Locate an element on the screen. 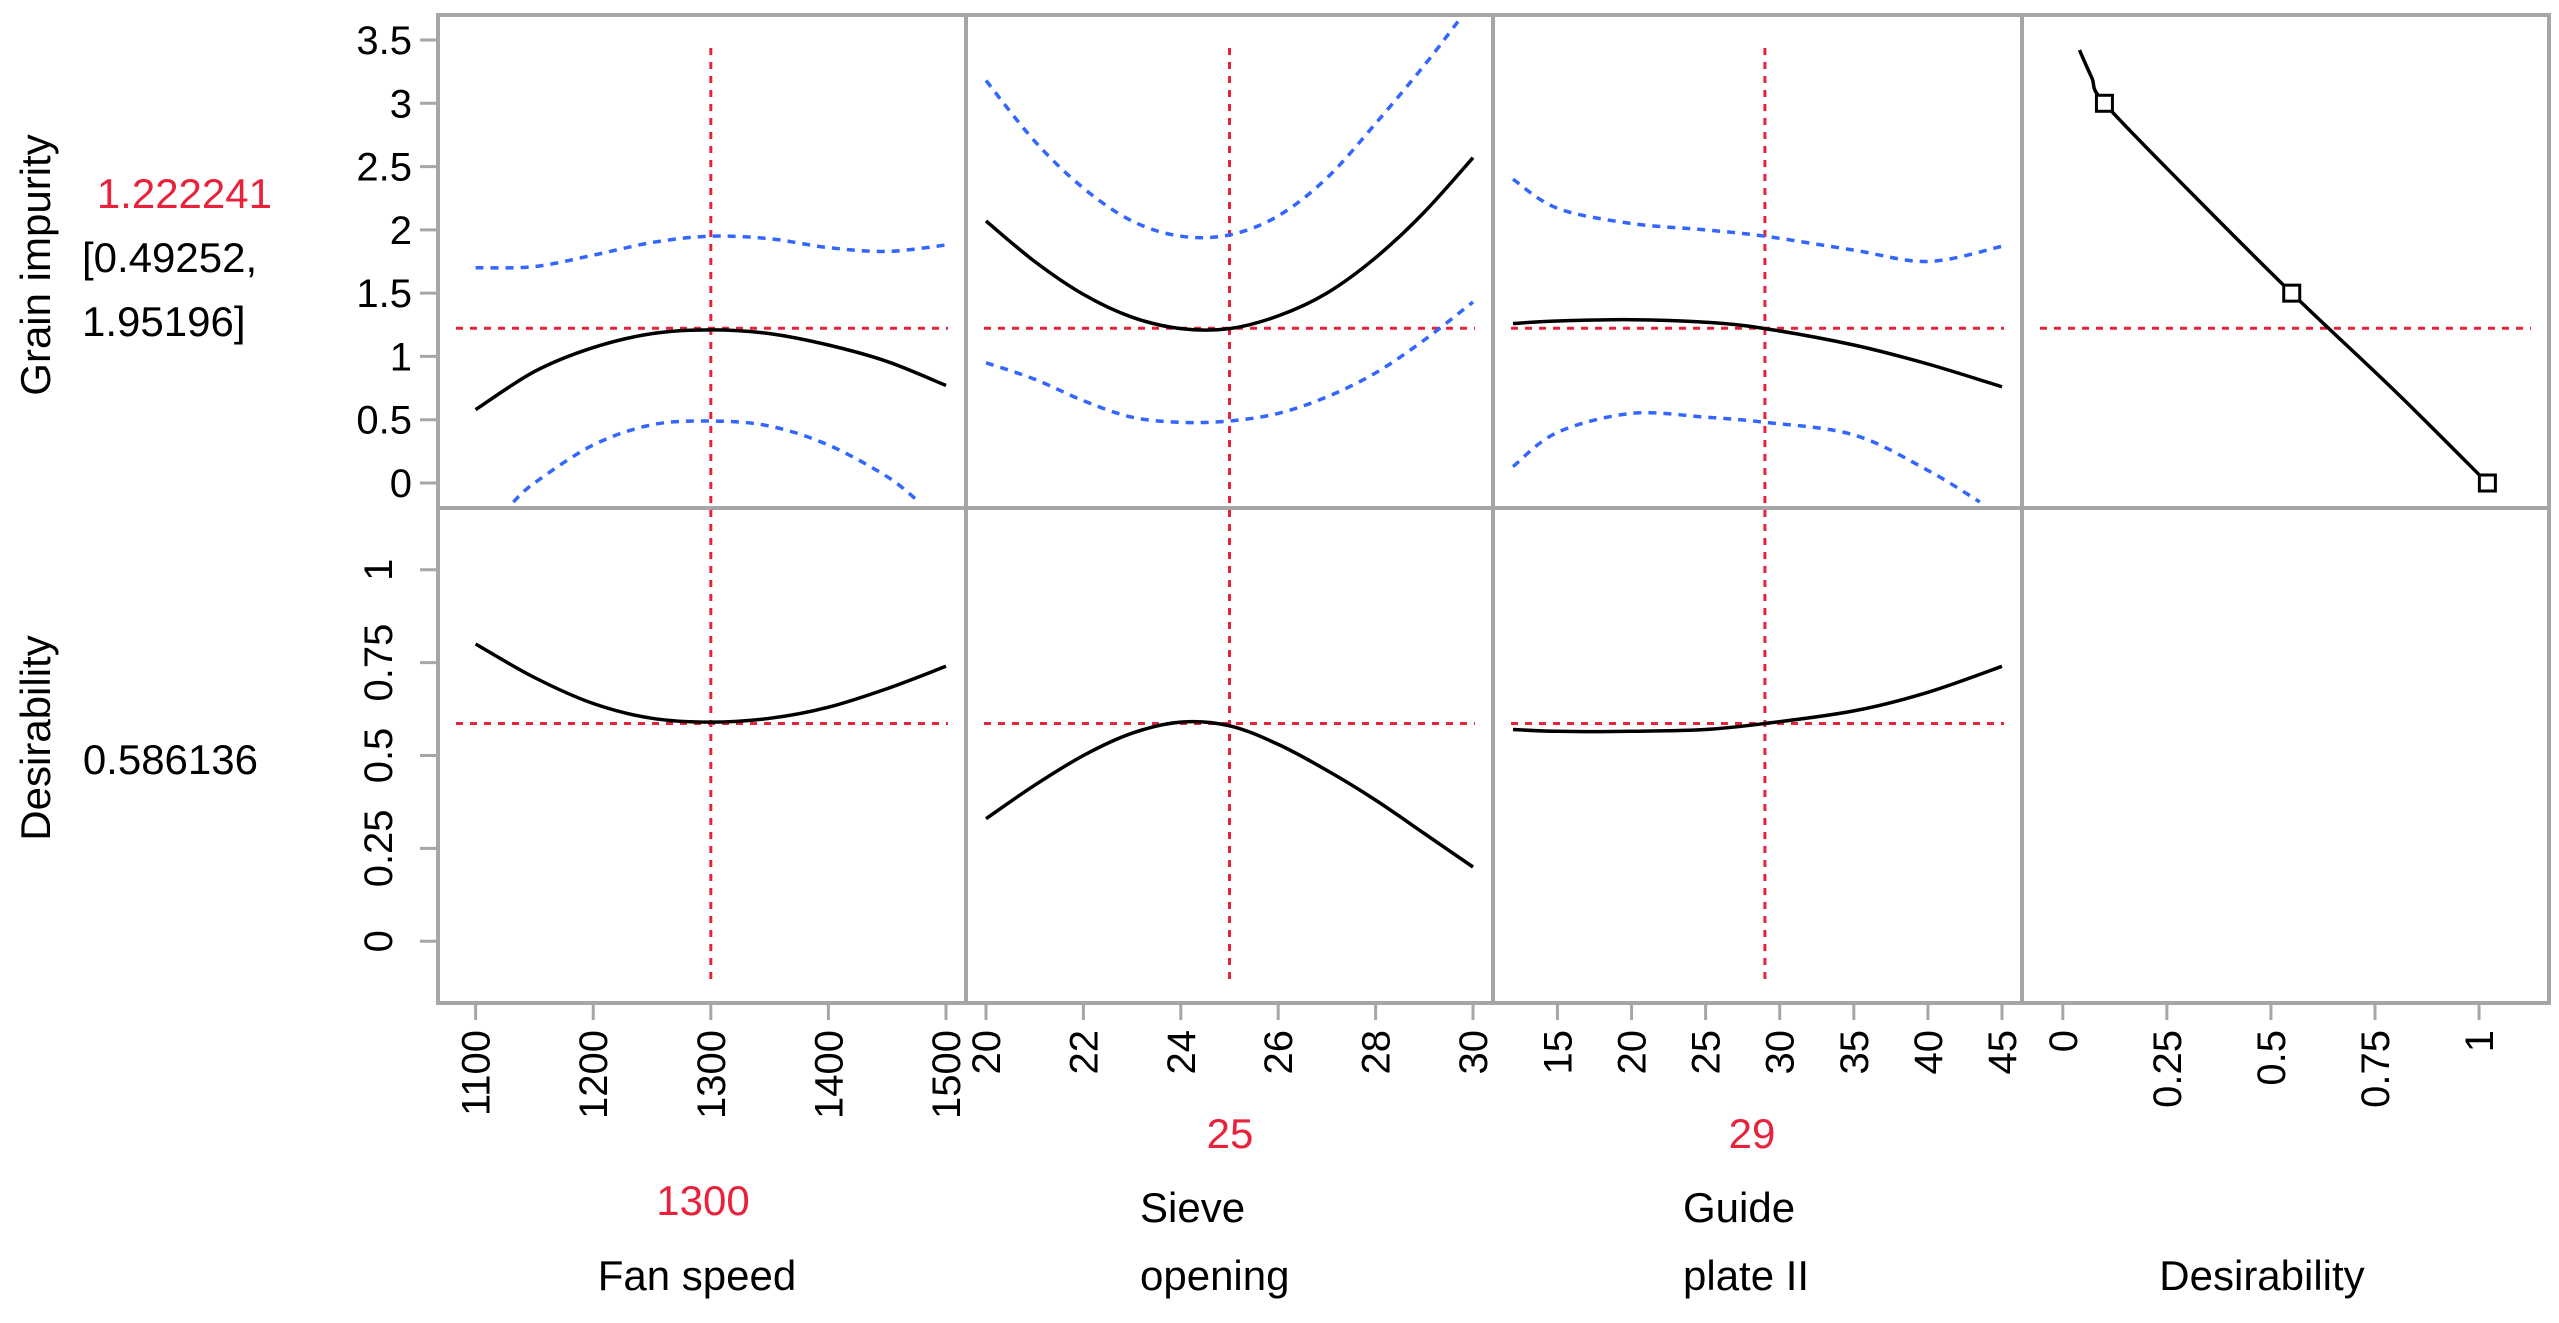  fan-speed-label: Fan speed is located at coordinates (697, 1275).